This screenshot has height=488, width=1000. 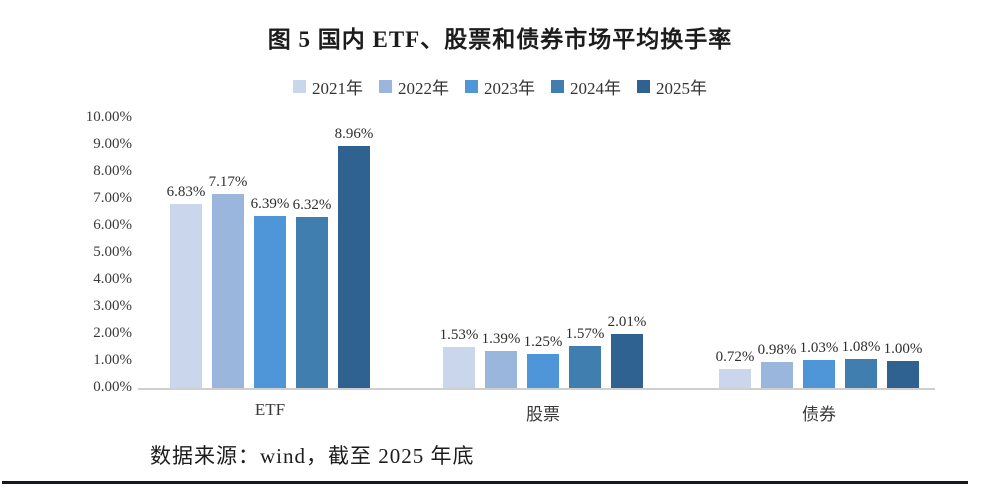 I want to click on legend-item: 2022年, so click(x=414, y=86).